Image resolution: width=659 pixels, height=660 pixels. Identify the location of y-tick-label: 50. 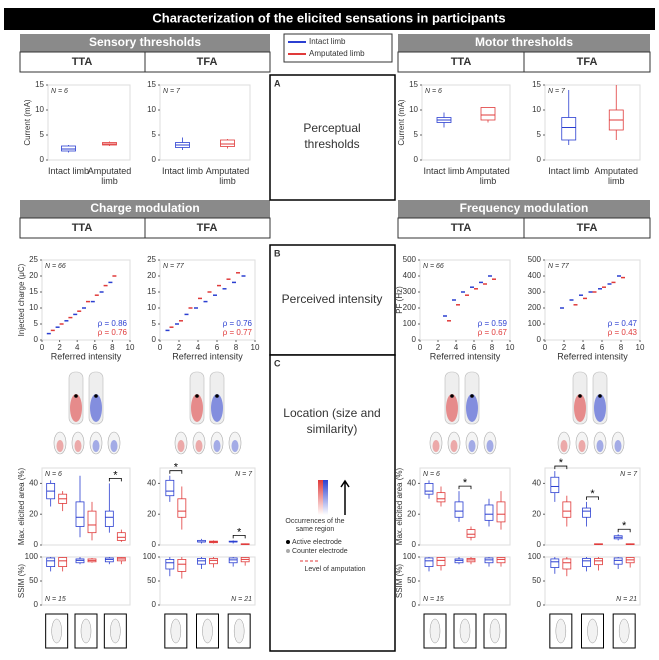
(151, 580).